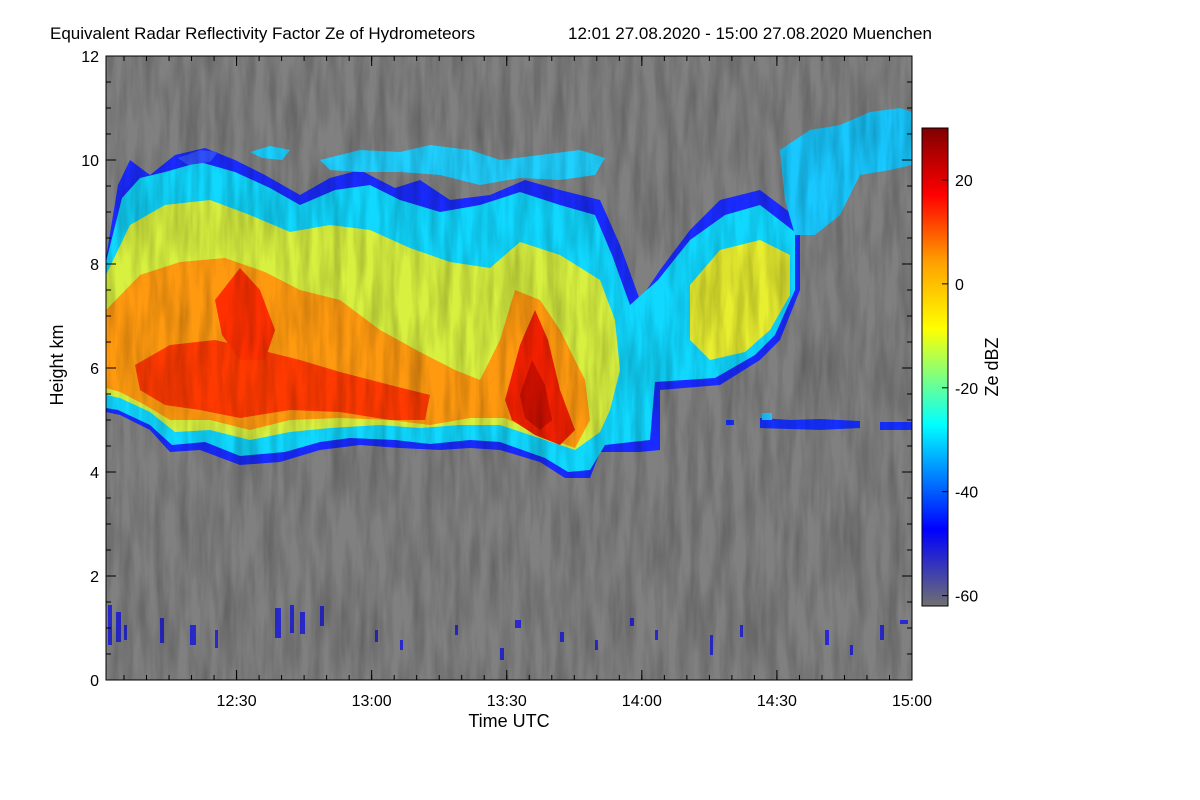  I want to click on y-tick-label: 0, so click(94, 681).